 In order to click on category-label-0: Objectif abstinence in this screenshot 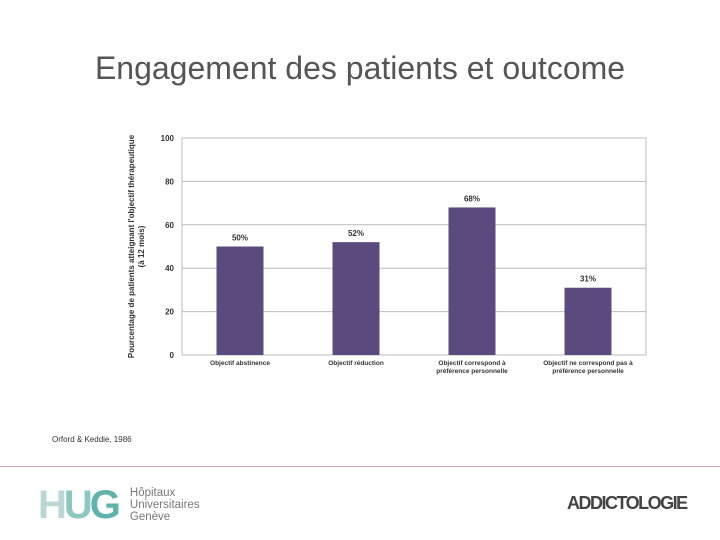, I will do `click(240, 363)`.